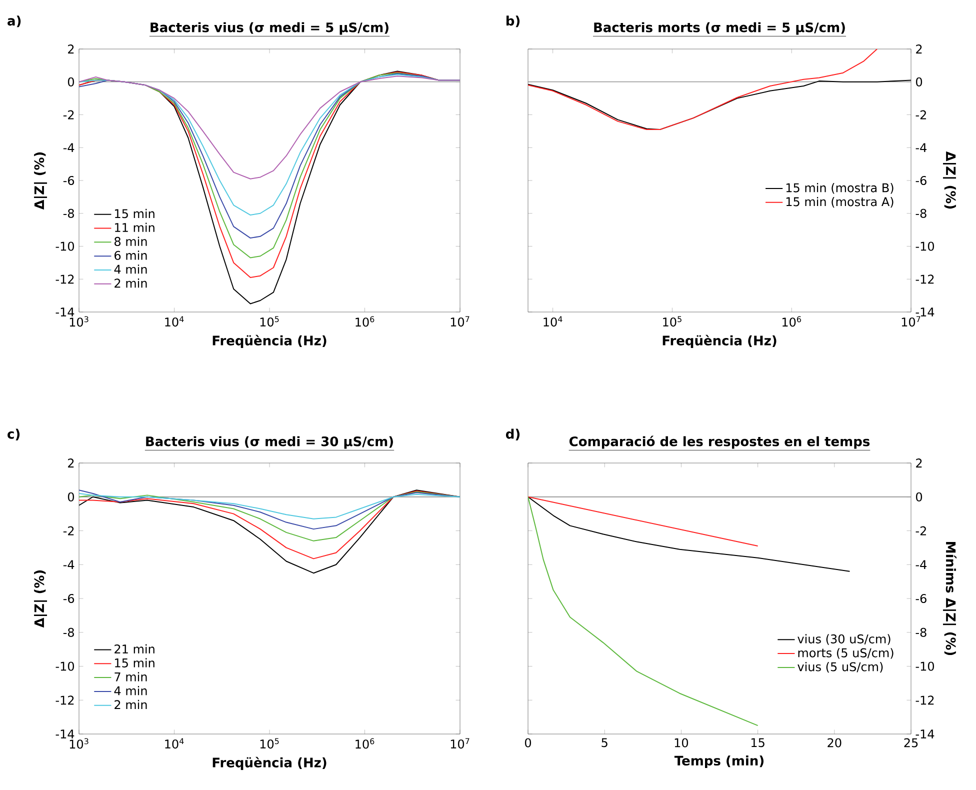 The image size is (976, 790). Describe the element at coordinates (844, 639) in the screenshot. I see `legend-label: vius (30 uS/cm)` at that location.